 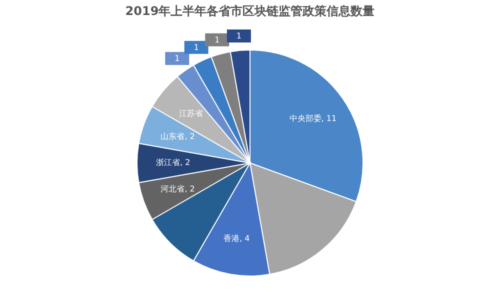 I want to click on slice-label: 江苏省, so click(x=191, y=113).